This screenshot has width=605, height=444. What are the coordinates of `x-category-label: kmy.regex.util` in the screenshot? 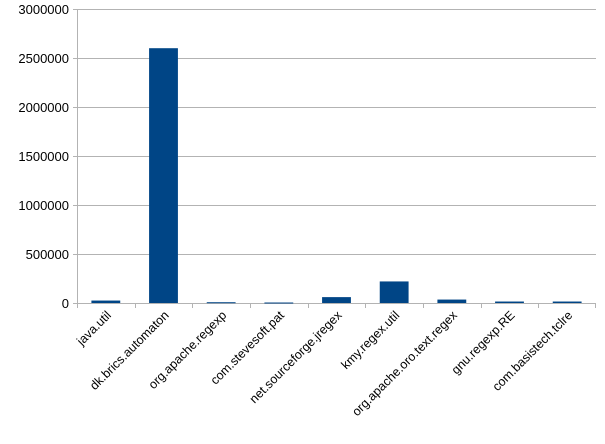 It's located at (371, 340).